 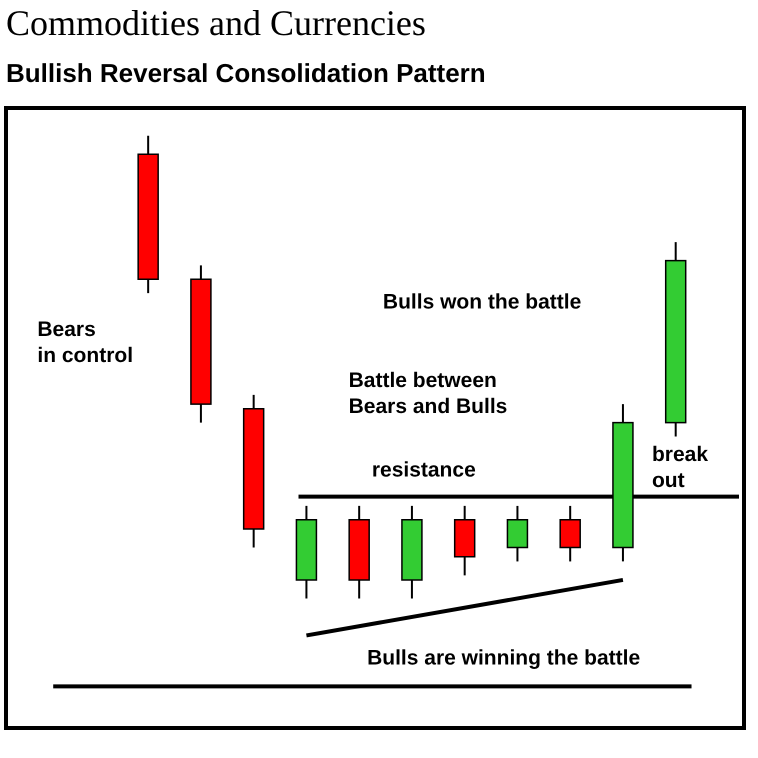 What do you see at coordinates (424, 470) in the screenshot?
I see `ref-line-label: resistance` at bounding box center [424, 470].